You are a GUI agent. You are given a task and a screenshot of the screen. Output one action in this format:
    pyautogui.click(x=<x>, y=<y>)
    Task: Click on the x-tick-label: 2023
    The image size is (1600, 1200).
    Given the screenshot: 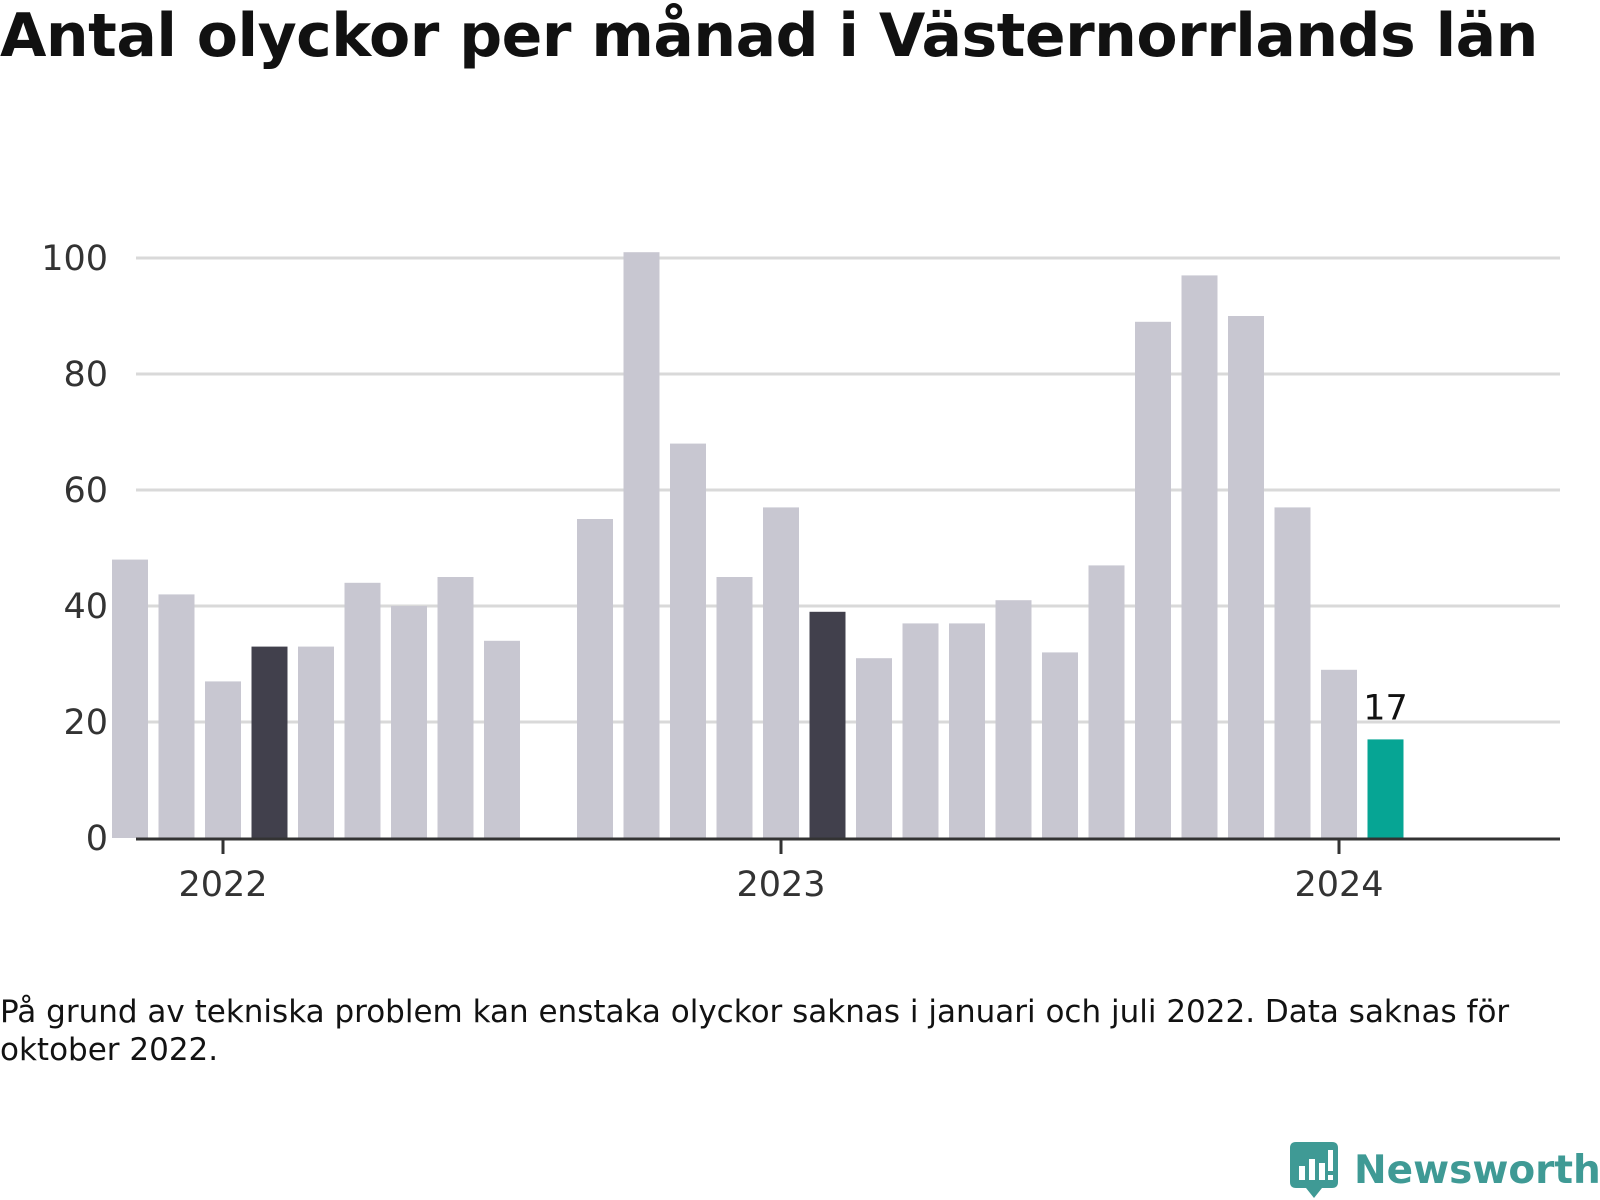 What is the action you would take?
    pyautogui.click(x=780, y=885)
    